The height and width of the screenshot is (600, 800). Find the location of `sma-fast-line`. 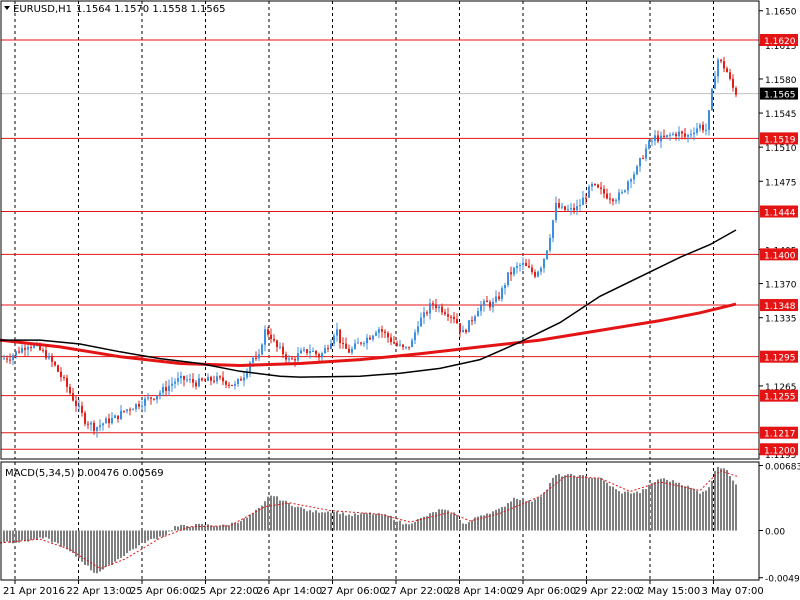

sma-fast-line is located at coordinates (368, 335).